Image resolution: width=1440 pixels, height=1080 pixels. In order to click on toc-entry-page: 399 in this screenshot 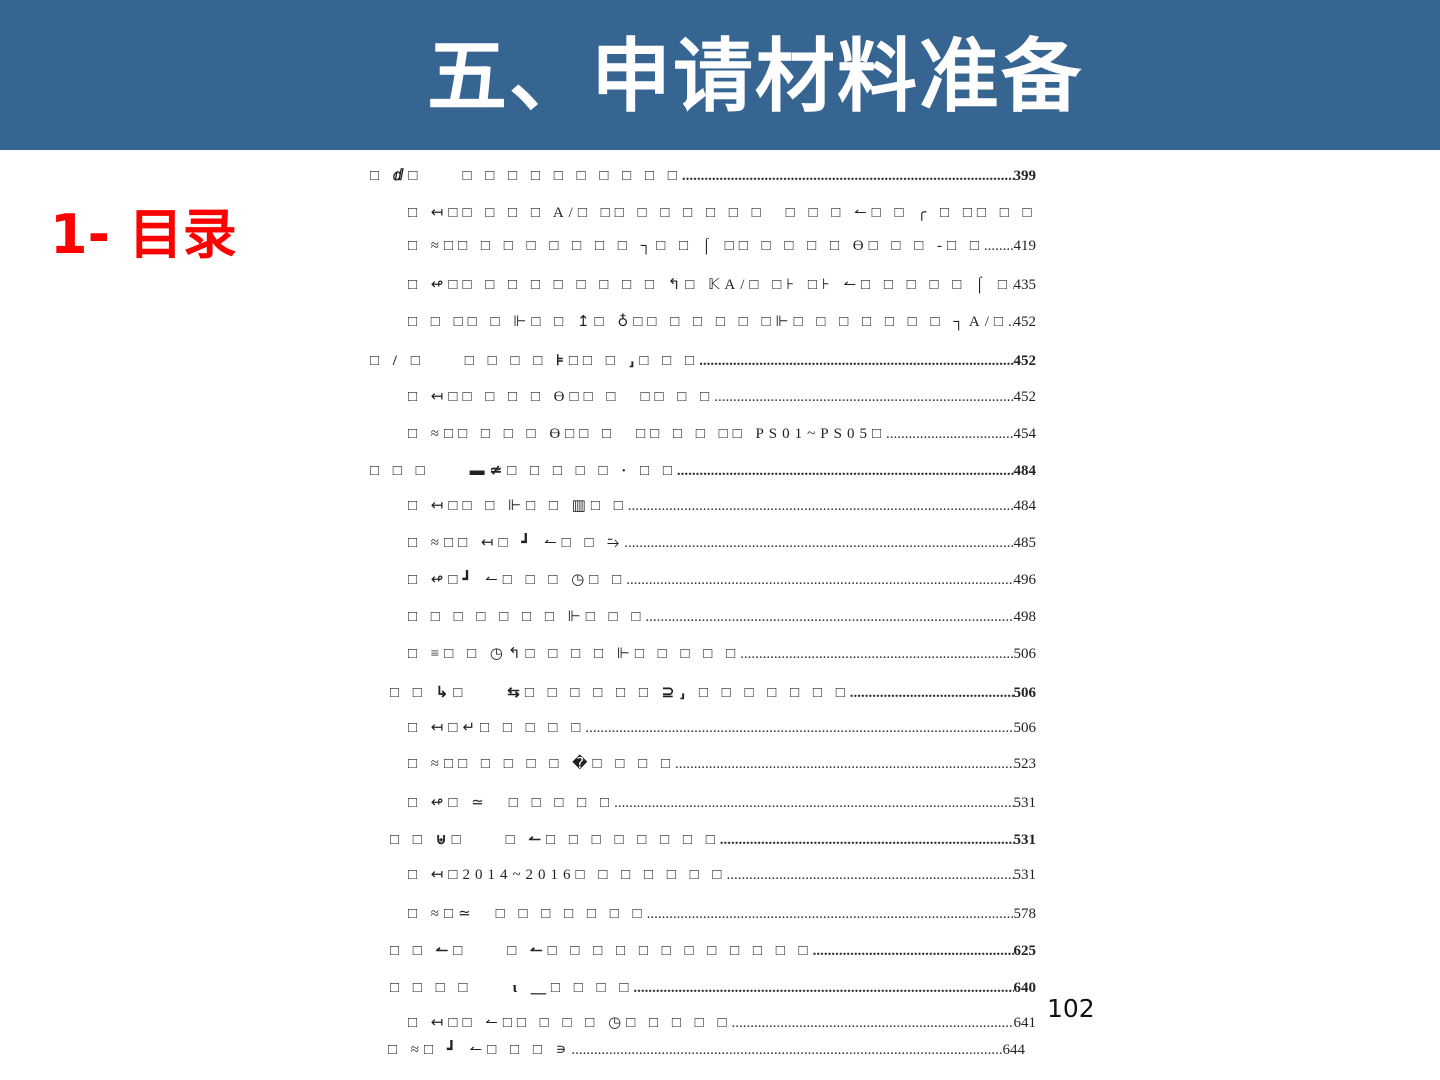, I will do `click(1025, 176)`.